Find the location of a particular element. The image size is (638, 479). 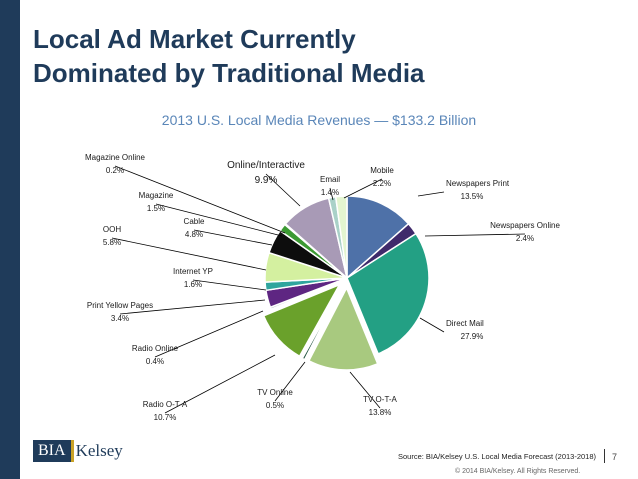

slice-label-name-email: Email is located at coordinates (330, 179).